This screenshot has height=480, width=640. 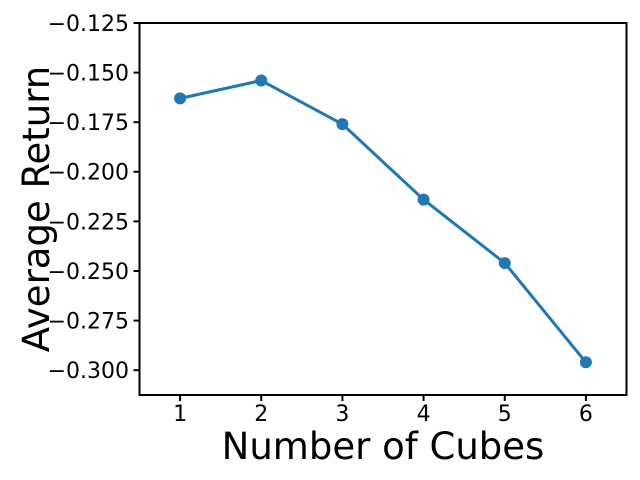 What do you see at coordinates (586, 414) in the screenshot?
I see `x-tick-label: 6` at bounding box center [586, 414].